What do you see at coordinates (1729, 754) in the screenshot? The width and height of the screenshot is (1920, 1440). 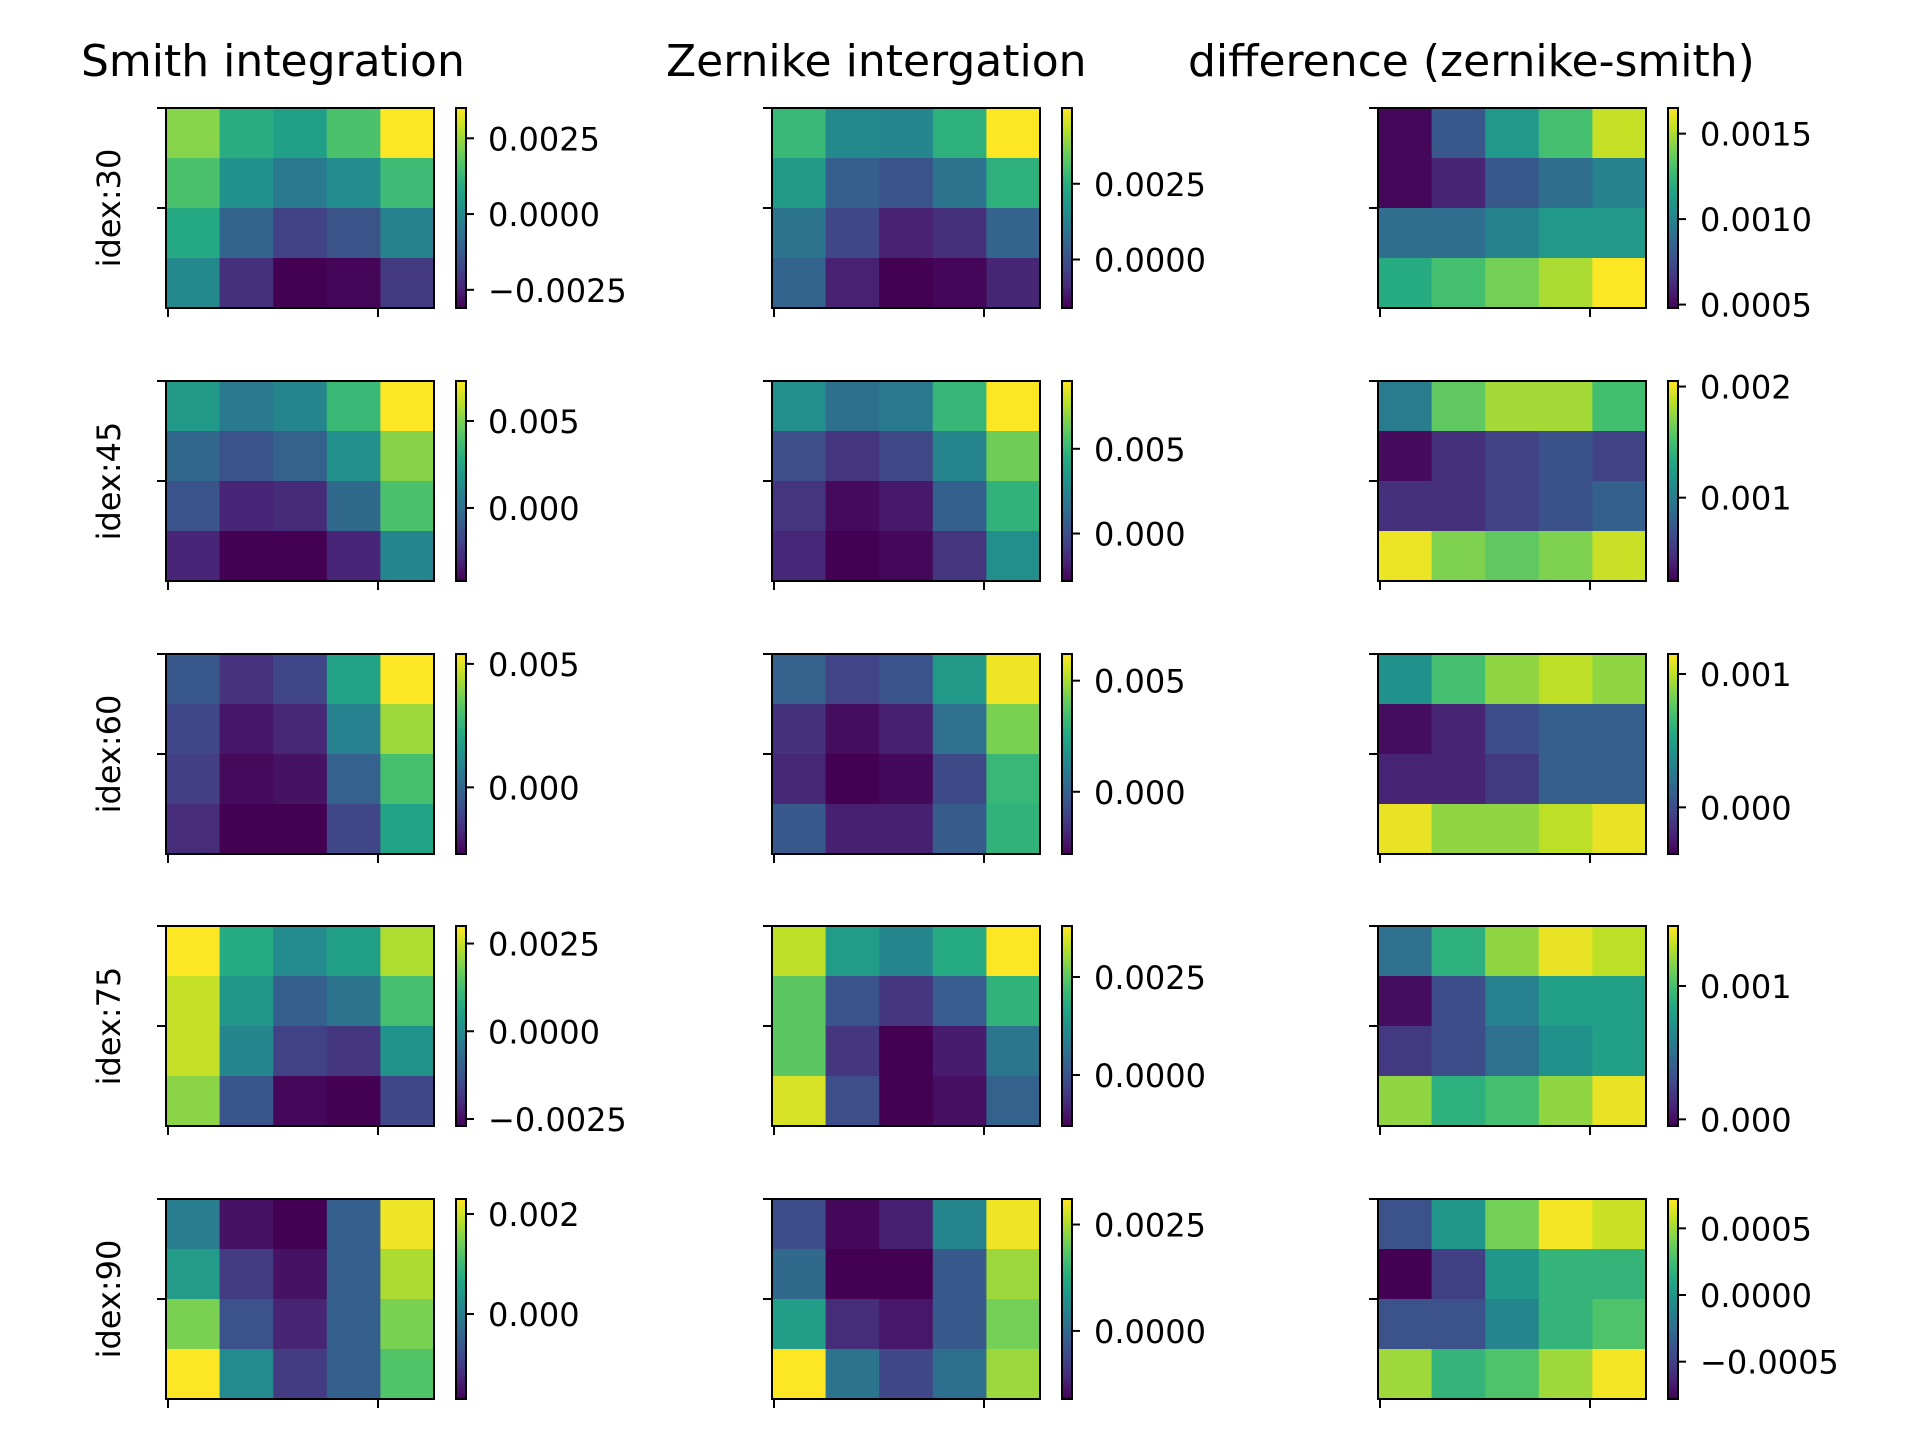 I see `colorbar: 0.001 0.000` at bounding box center [1729, 754].